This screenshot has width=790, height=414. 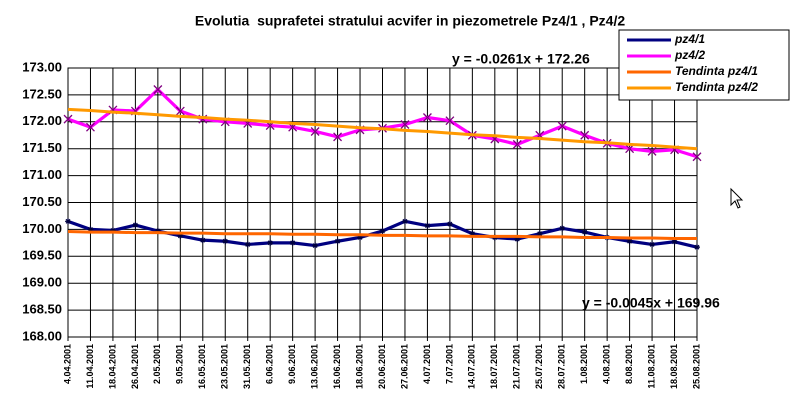 What do you see at coordinates (112, 366) in the screenshot?
I see `x-tick-label: 18.04.2001` at bounding box center [112, 366].